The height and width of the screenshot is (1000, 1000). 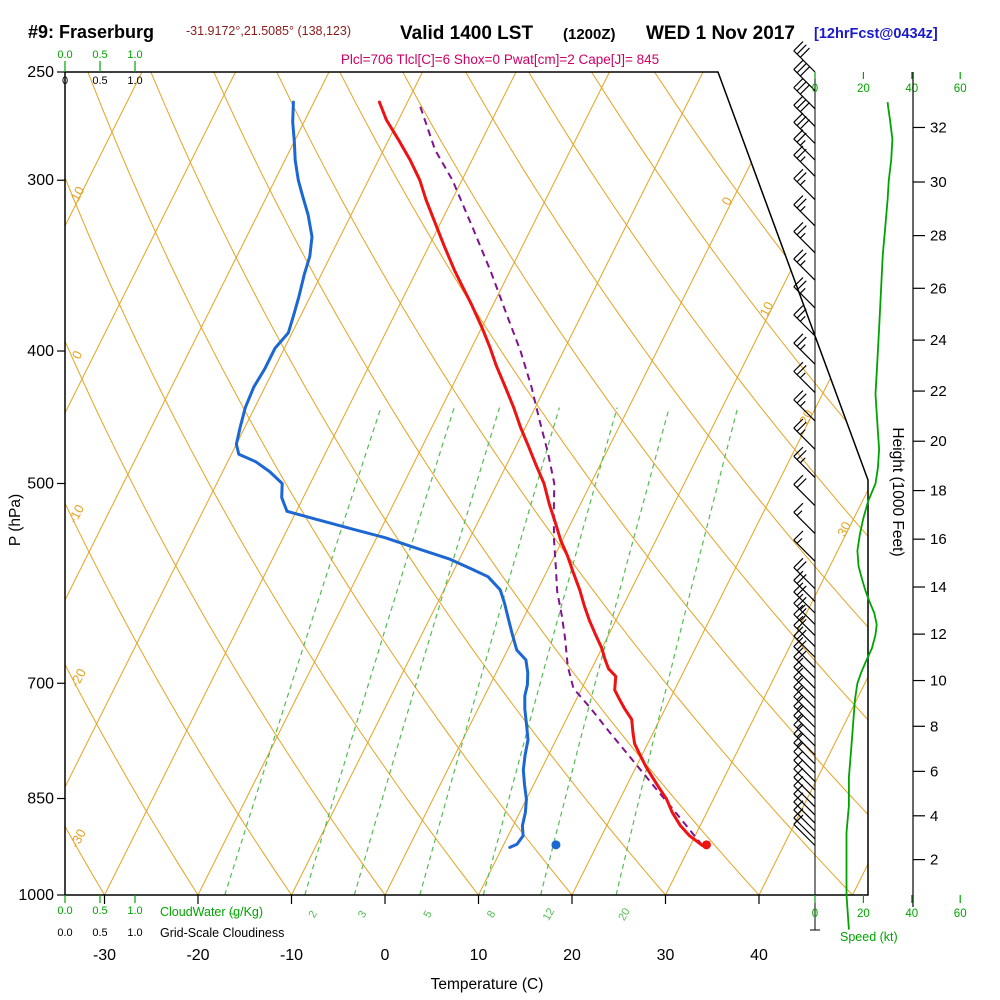 What do you see at coordinates (938, 288) in the screenshot?
I see `svg-text: 26` at bounding box center [938, 288].